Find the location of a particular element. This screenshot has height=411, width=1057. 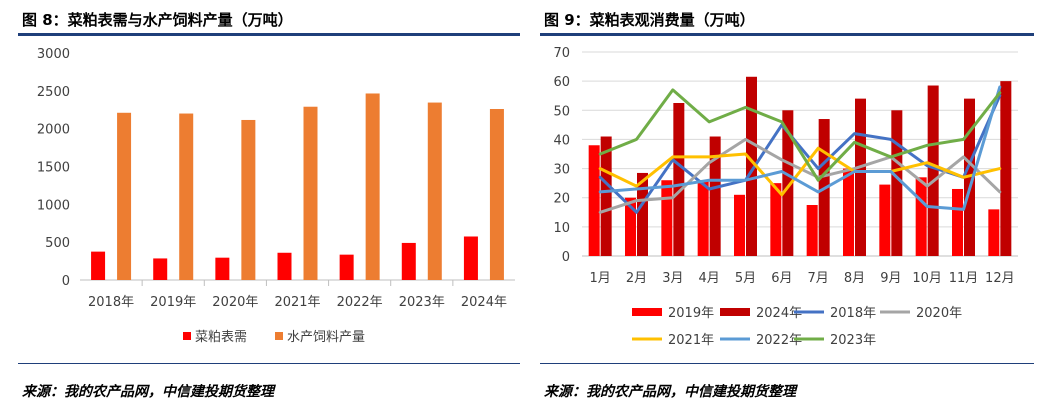

y-tick-label: 1000 is located at coordinates (53, 205).